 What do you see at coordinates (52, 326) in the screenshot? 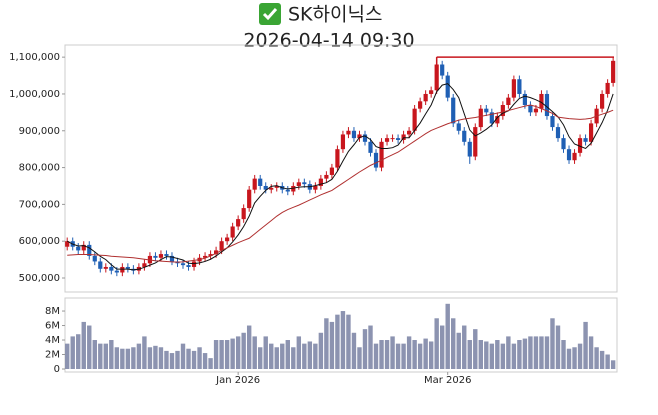
I see `volume-tick-label: 6M` at bounding box center [52, 326].